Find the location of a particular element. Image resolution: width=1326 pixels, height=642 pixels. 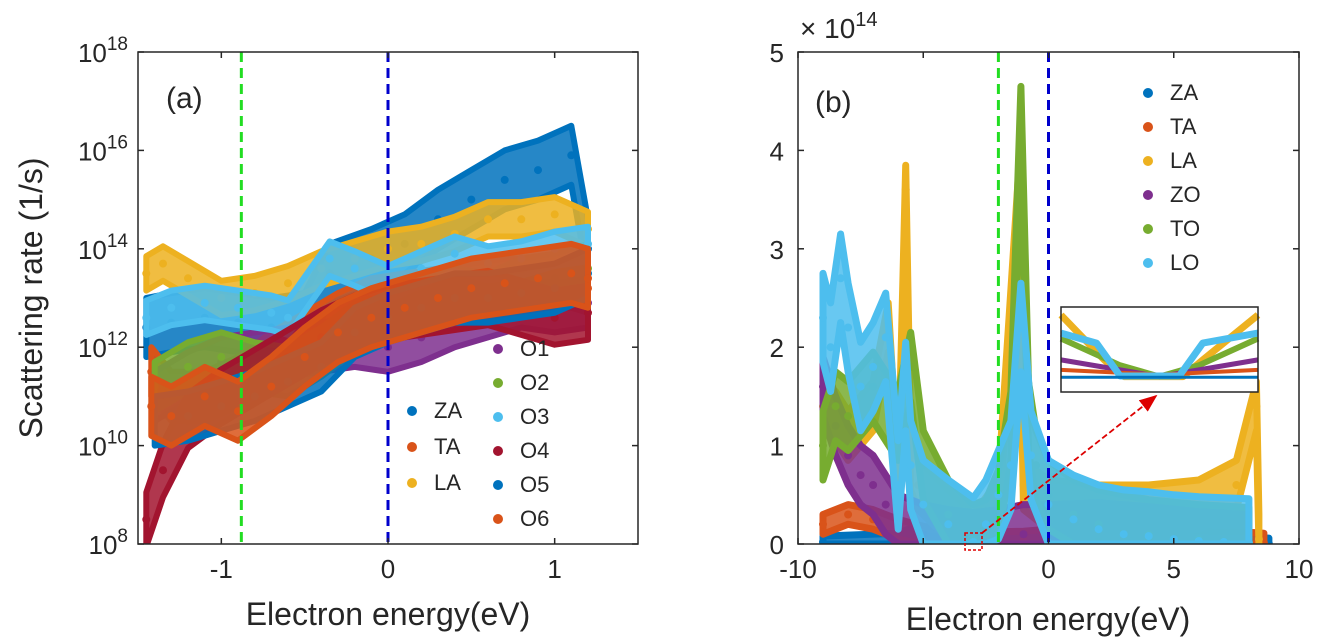

point-ta is located at coordinates (823, 524).